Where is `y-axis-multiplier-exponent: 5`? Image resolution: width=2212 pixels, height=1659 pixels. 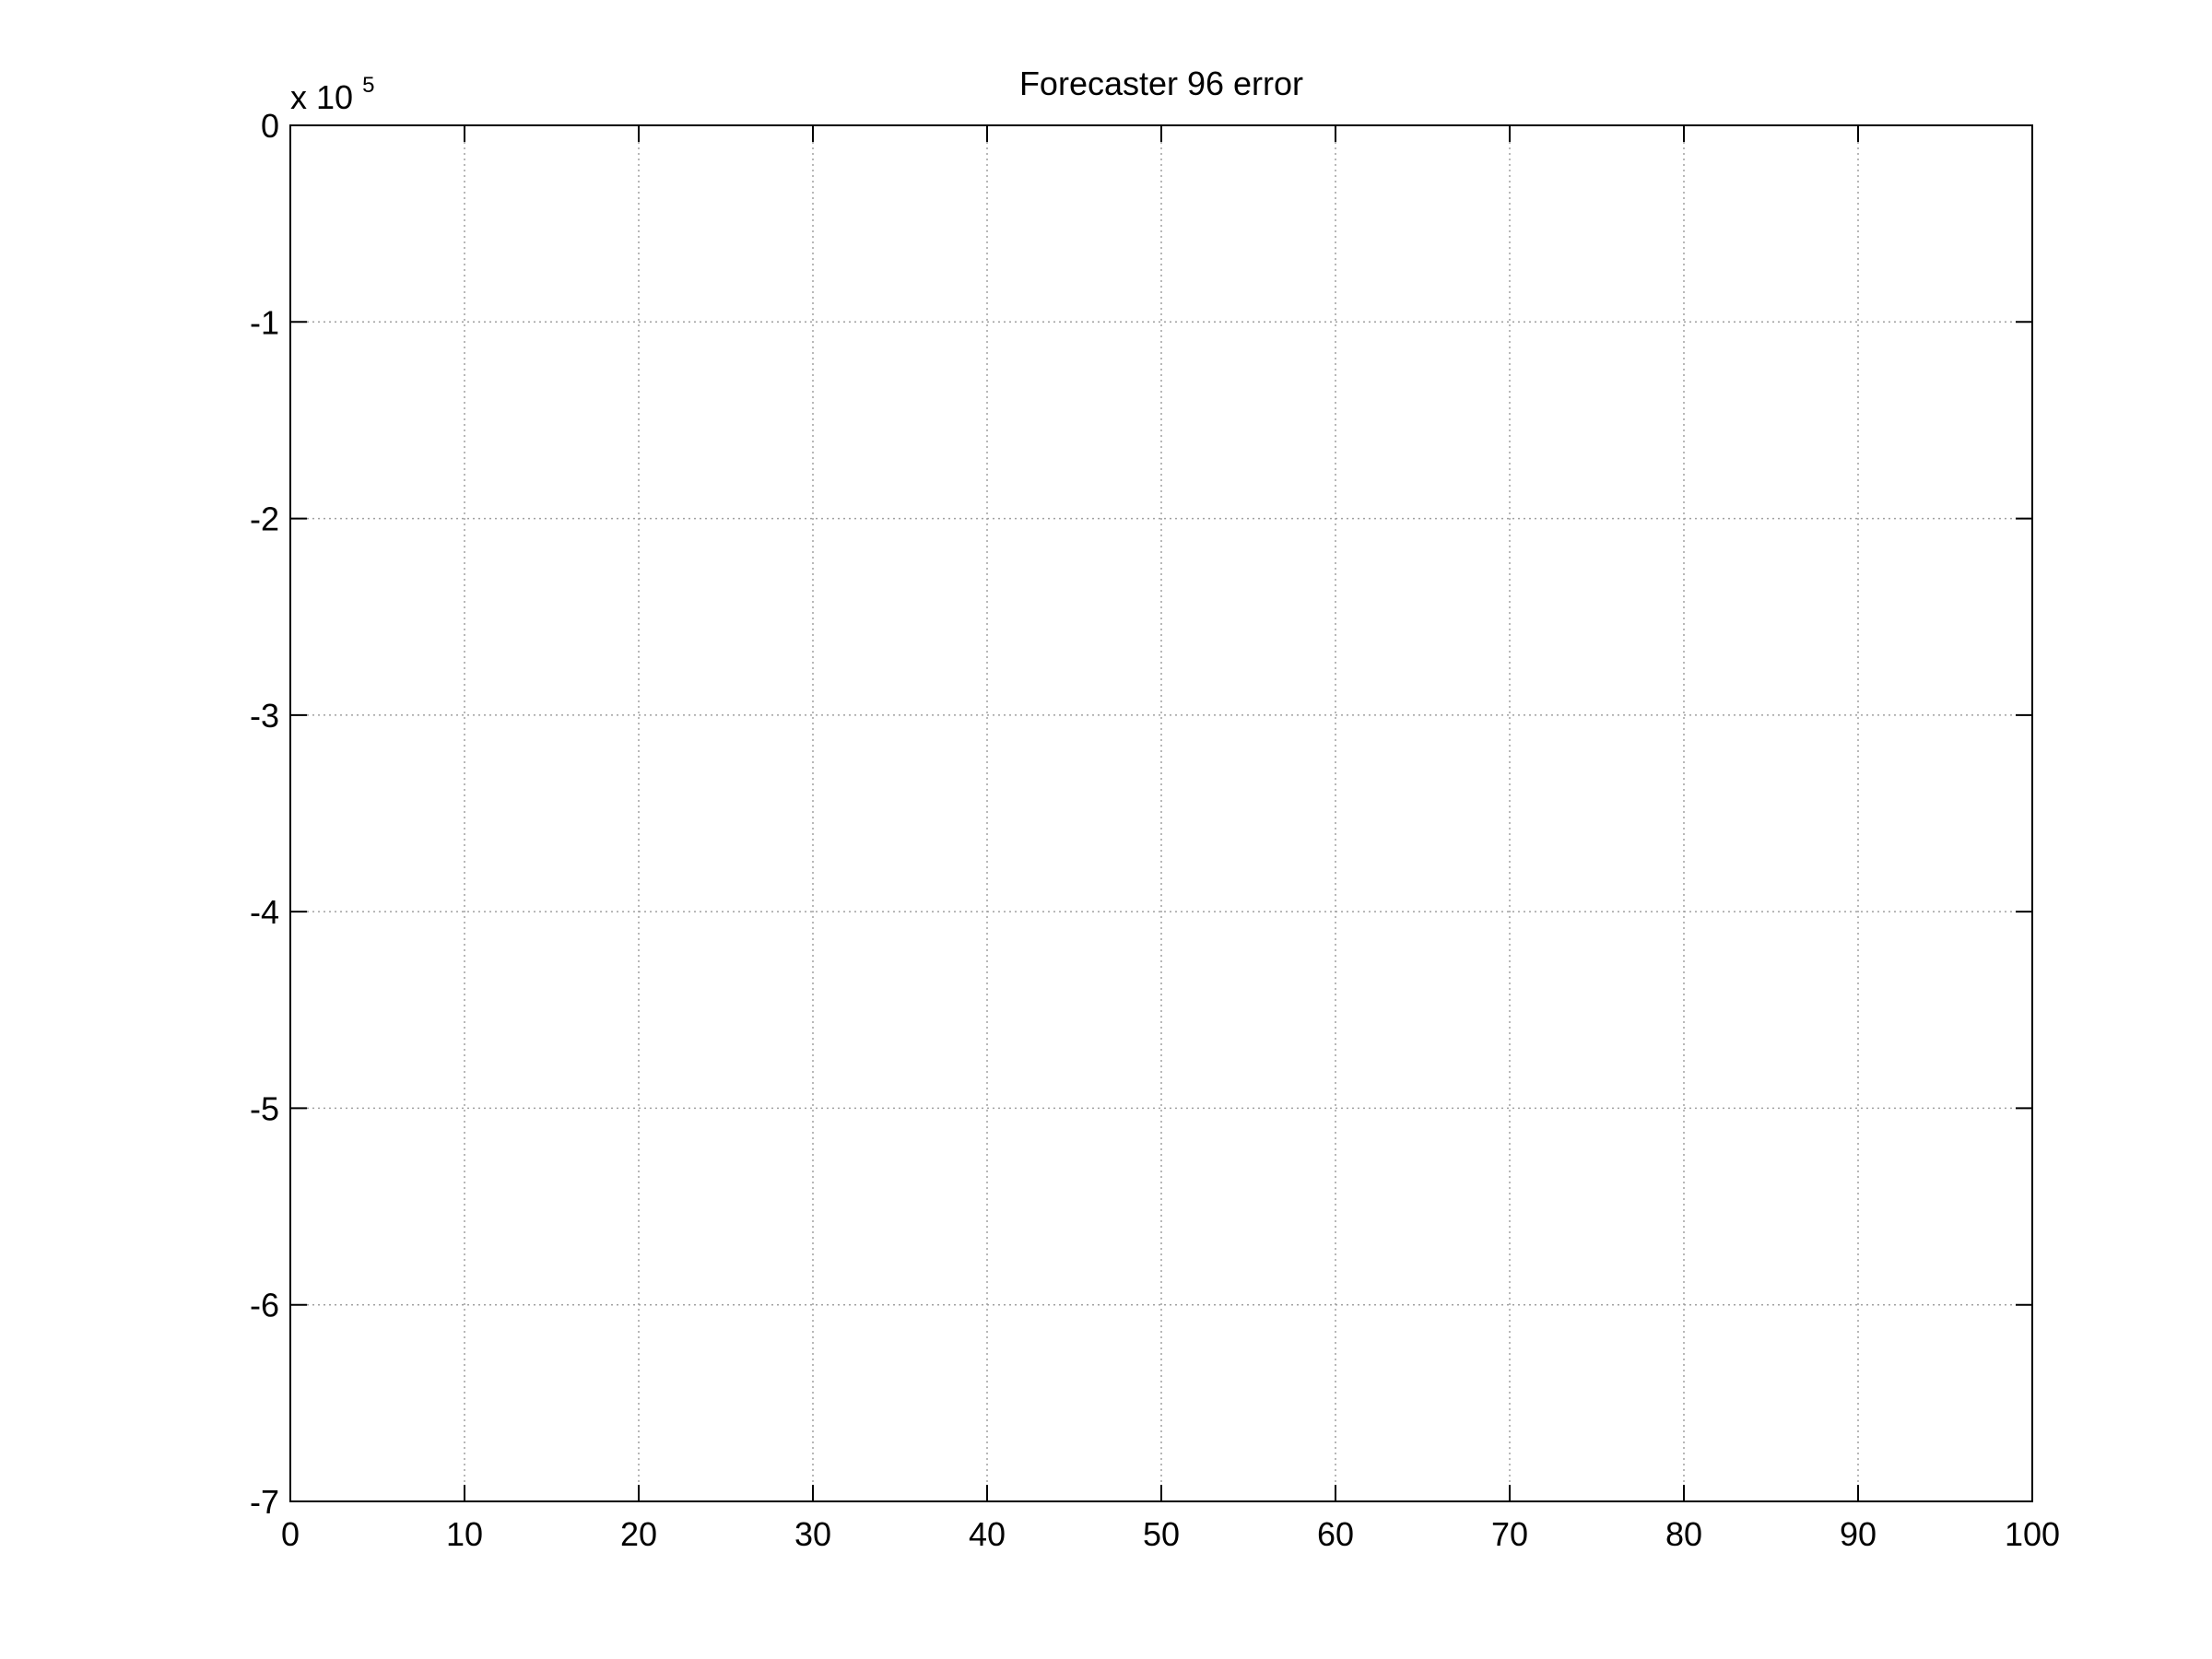
y-axis-multiplier-exponent: 5 is located at coordinates (368, 85).